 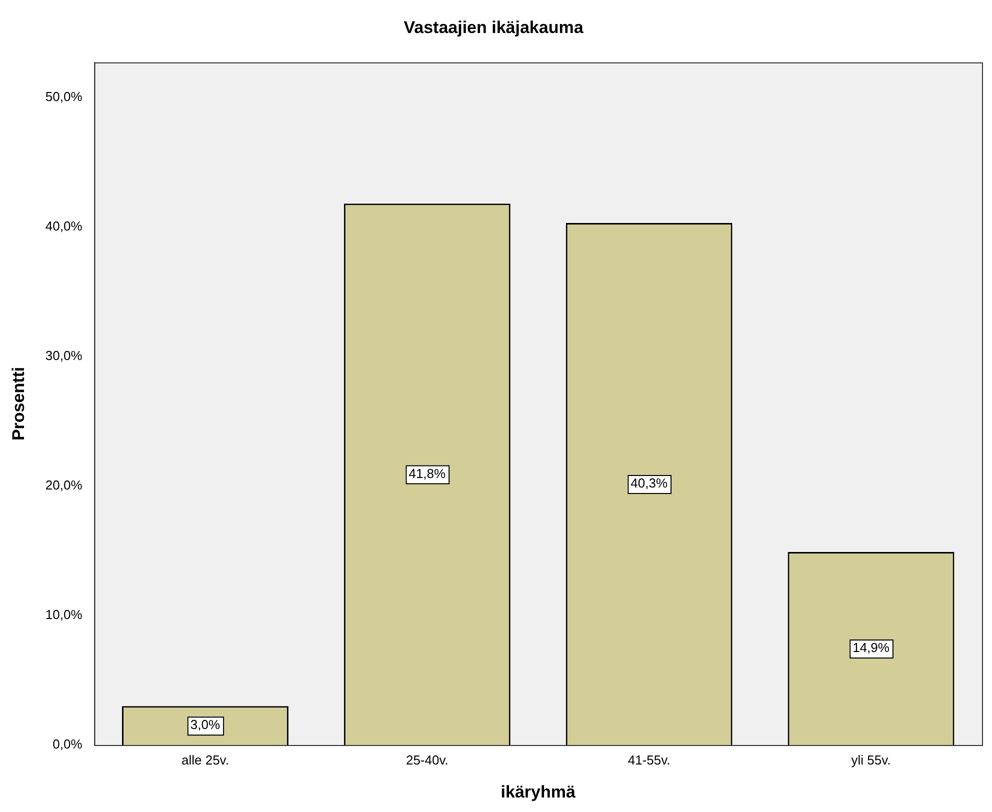 What do you see at coordinates (64, 485) in the screenshot?
I see `y-tick-label: 20,0%` at bounding box center [64, 485].